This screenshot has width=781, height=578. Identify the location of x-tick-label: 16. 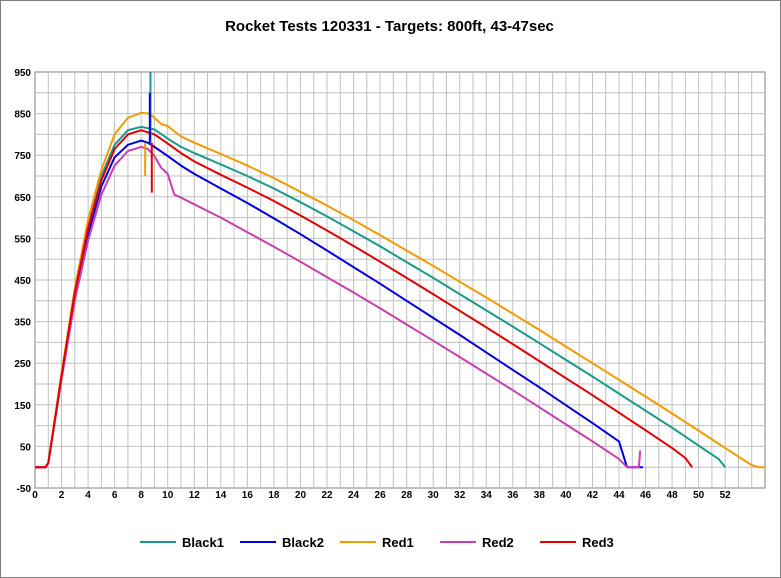
(248, 495).